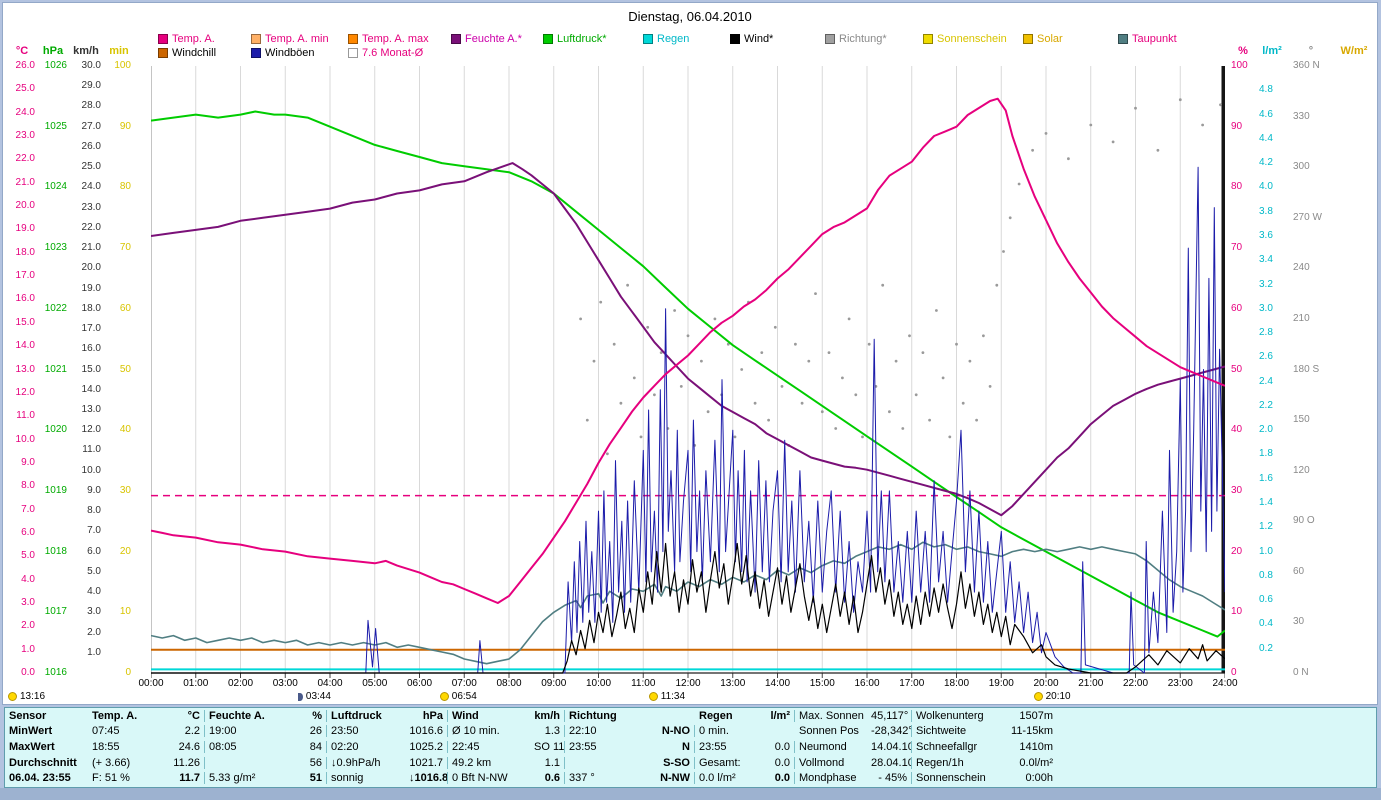 This screenshot has height=800, width=1381. I want to click on x-axis-label: 07:00, so click(464, 683).